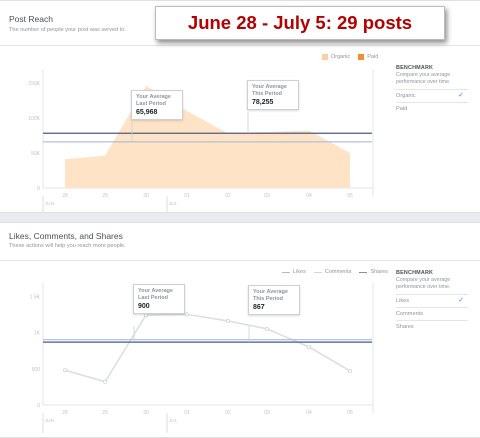  Describe the element at coordinates (274, 300) in the screenshot. I see `engagement-this-period-callout: Your Average This Period 867` at that location.